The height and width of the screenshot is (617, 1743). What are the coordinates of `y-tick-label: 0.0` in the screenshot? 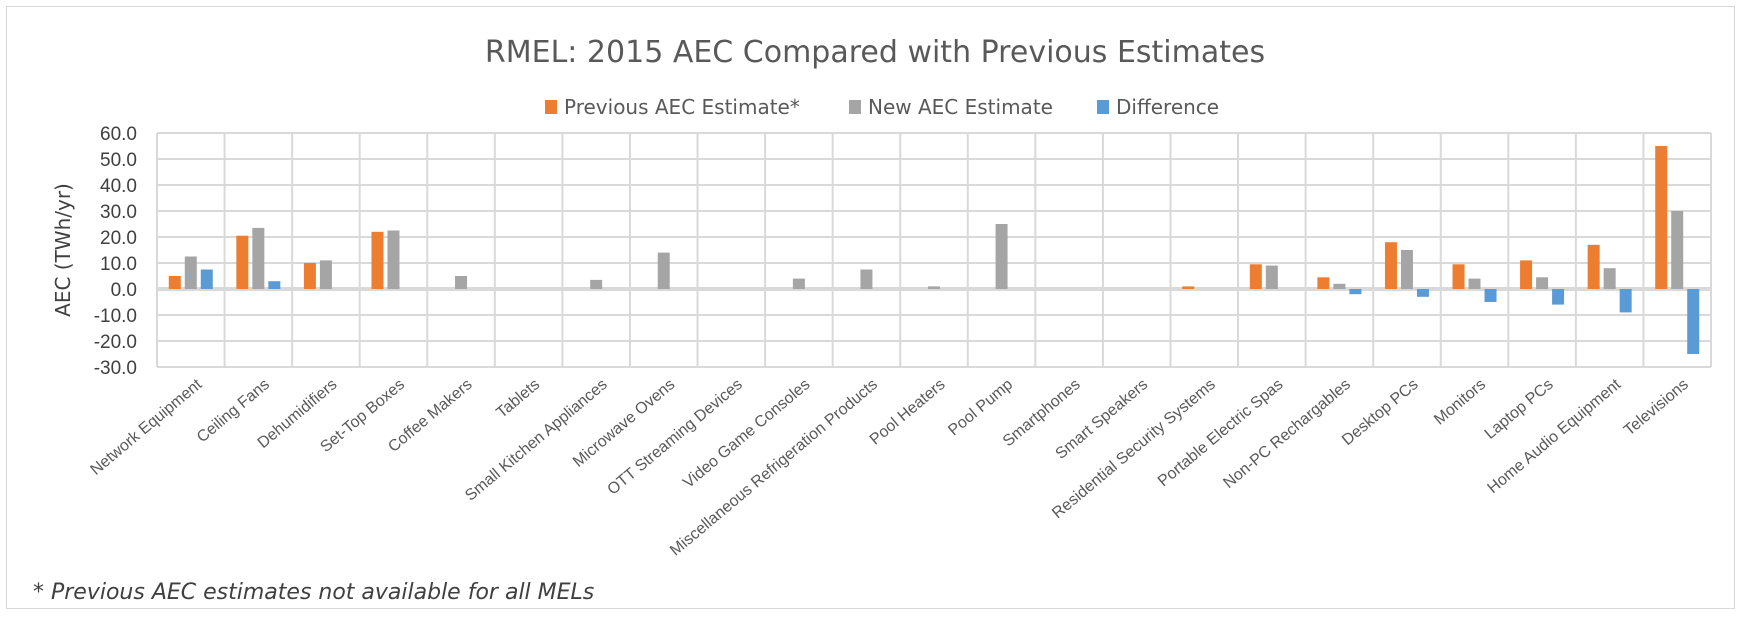 It's located at (124, 290).